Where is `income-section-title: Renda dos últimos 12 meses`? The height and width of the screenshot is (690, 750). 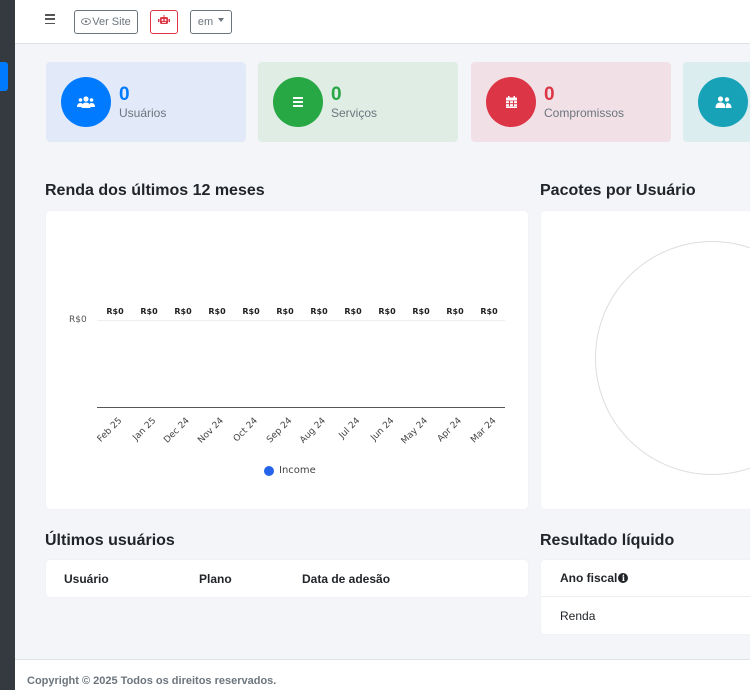
income-section-title: Renda dos últimos 12 meses is located at coordinates (155, 190).